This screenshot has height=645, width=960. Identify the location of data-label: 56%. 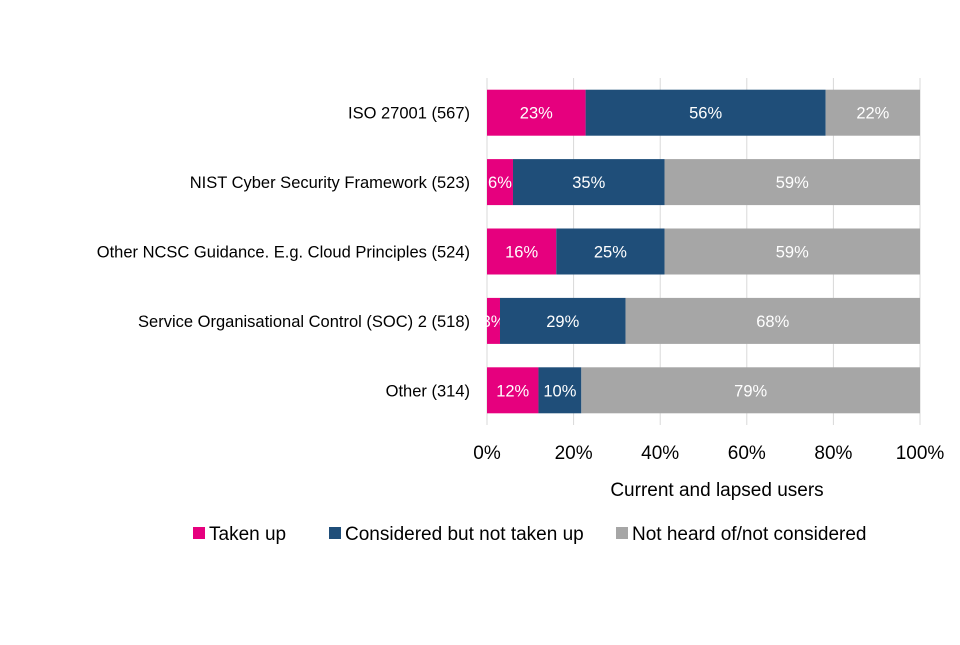
(705, 114).